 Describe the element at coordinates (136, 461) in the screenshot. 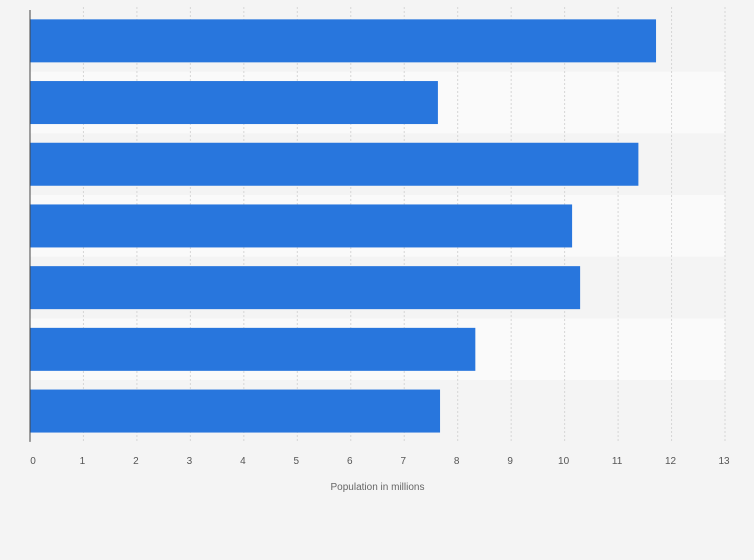

I see `x-tick-label: 2` at that location.